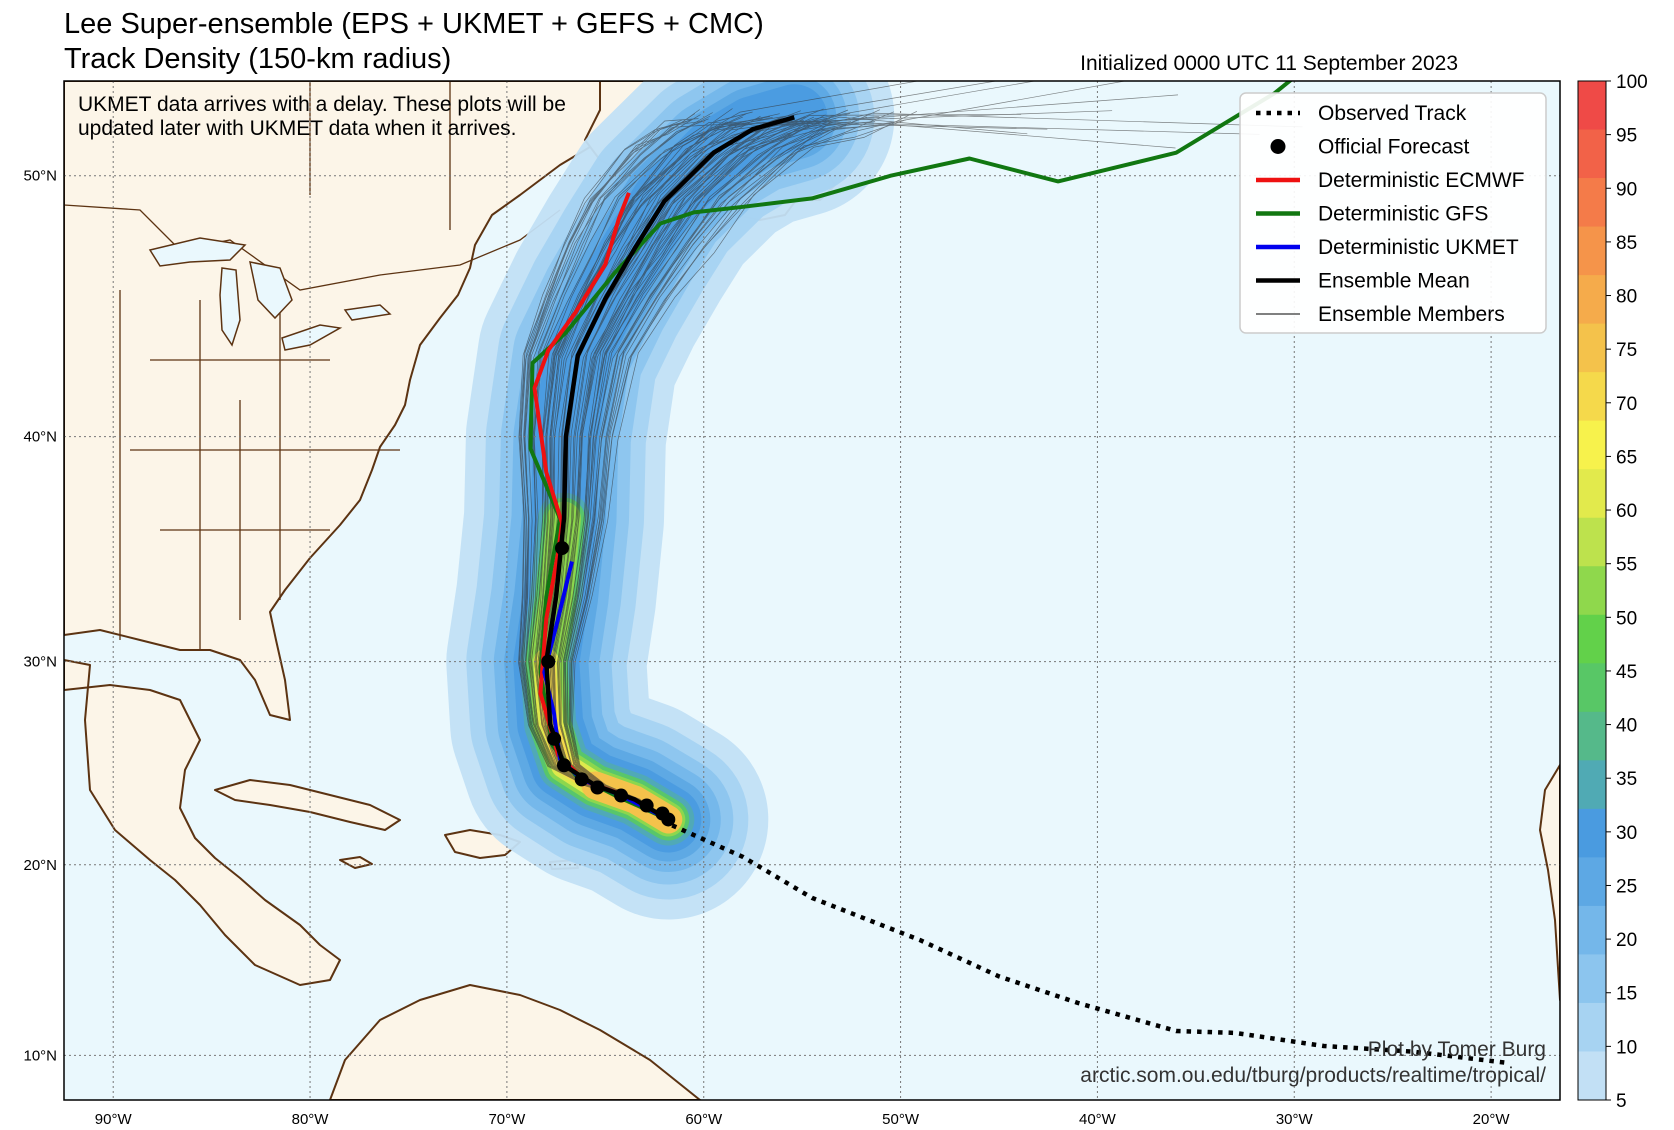  I want to click on colorbar-tick-label: 100, so click(1632, 82).